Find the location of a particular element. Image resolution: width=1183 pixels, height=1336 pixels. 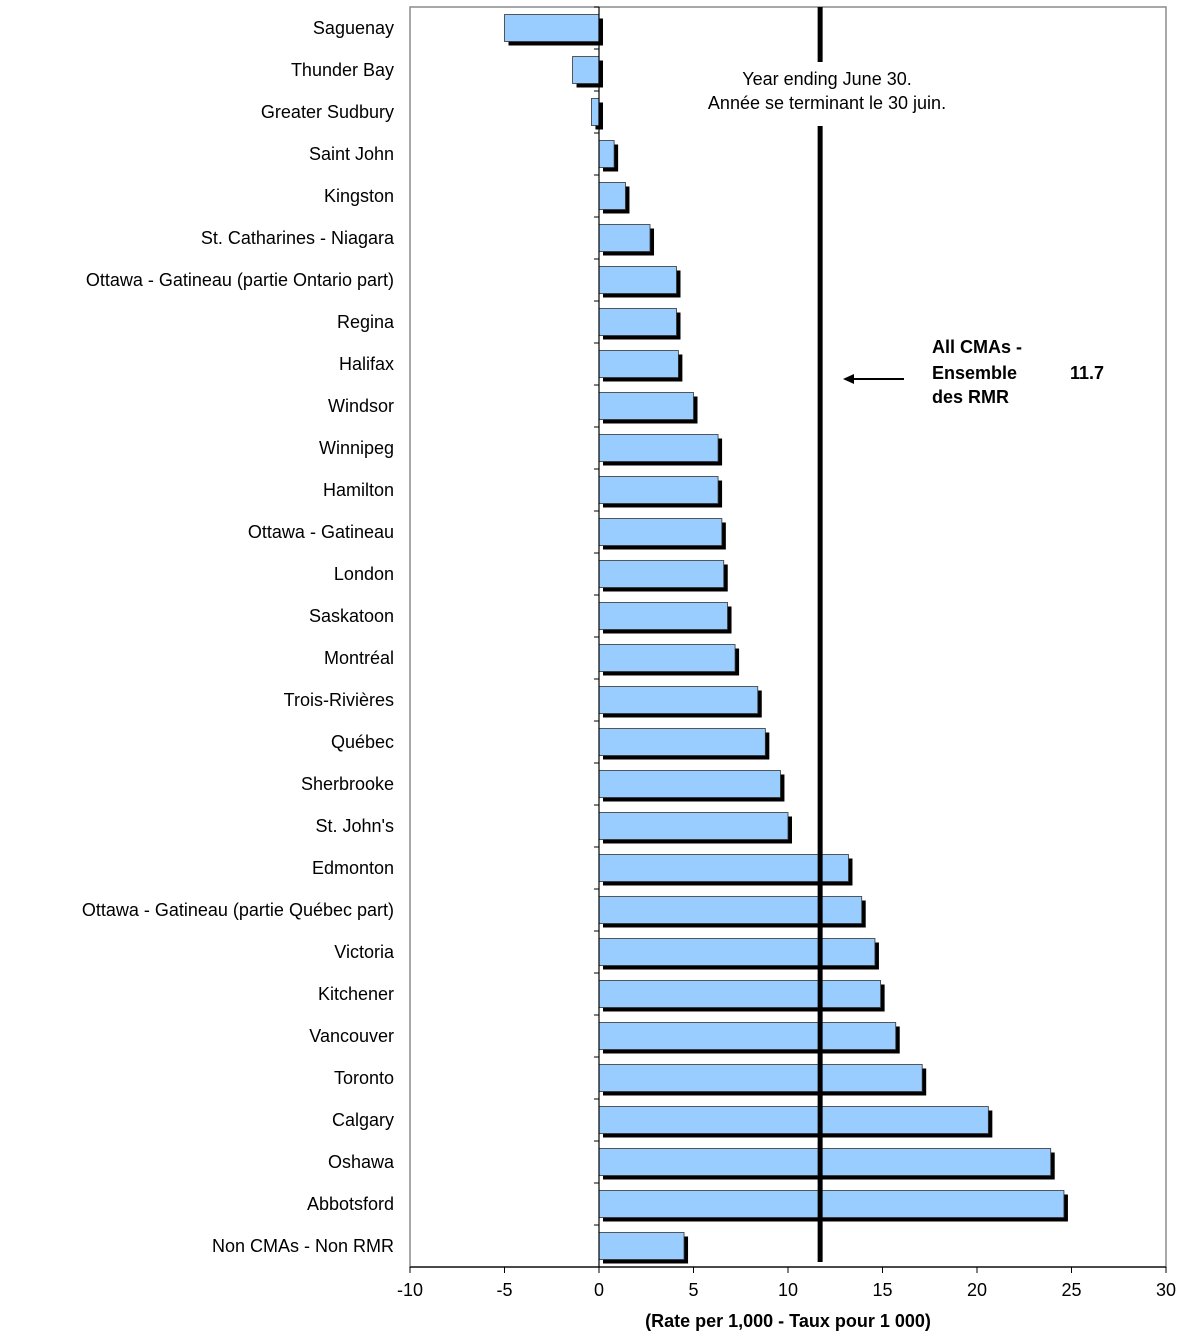

category-label: Edmonton is located at coordinates (353, 868).